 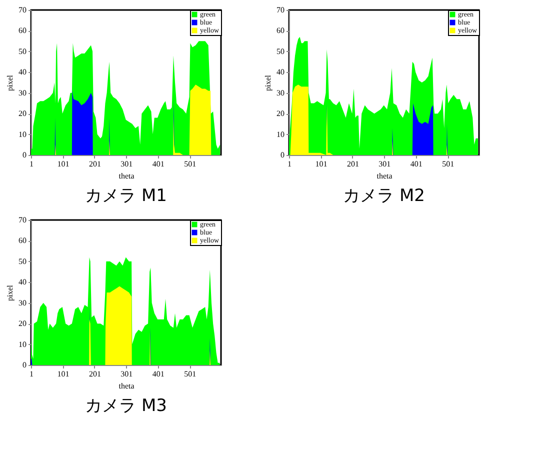 What do you see at coordinates (126, 196) in the screenshot?
I see `text: カメラ M1` at bounding box center [126, 196].